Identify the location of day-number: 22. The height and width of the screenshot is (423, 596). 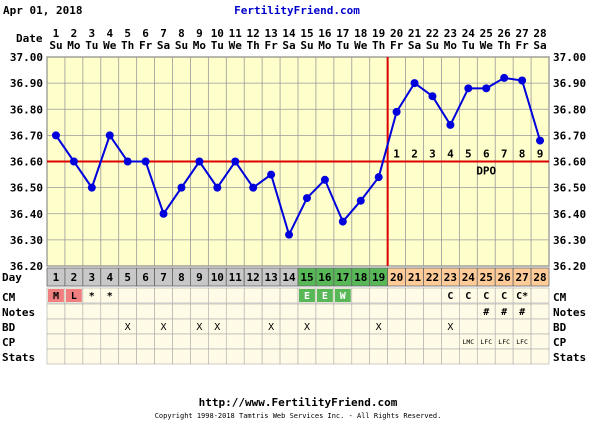
(432, 277).